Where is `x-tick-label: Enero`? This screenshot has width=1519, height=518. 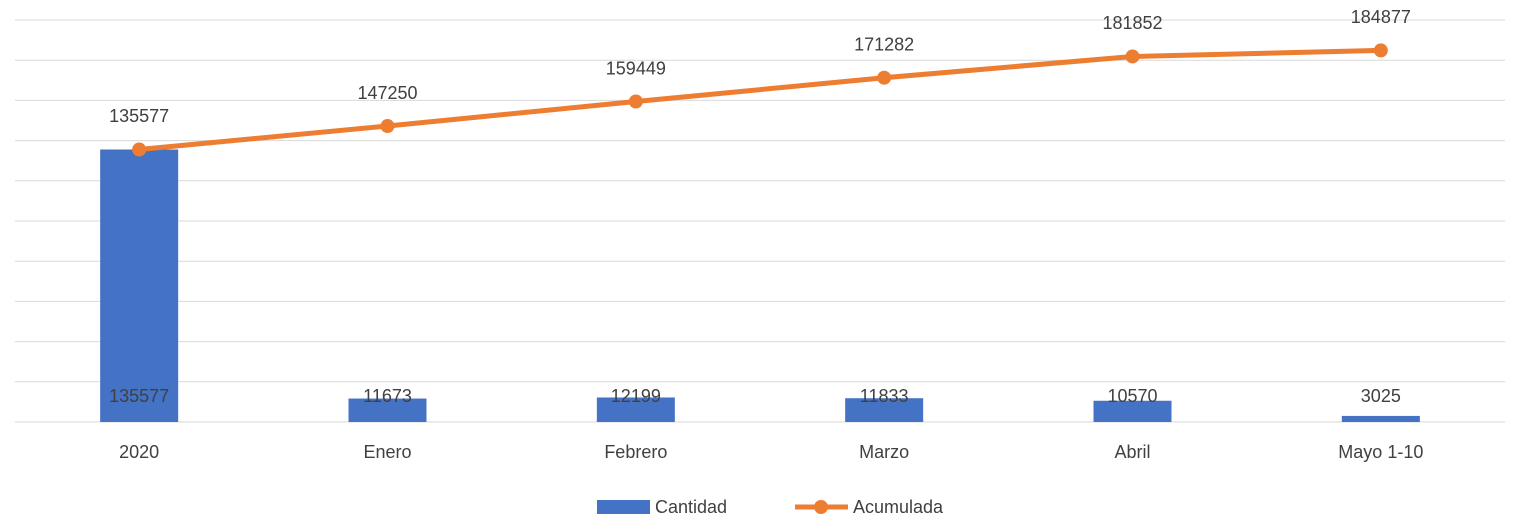 x-tick-label: Enero is located at coordinates (387, 452).